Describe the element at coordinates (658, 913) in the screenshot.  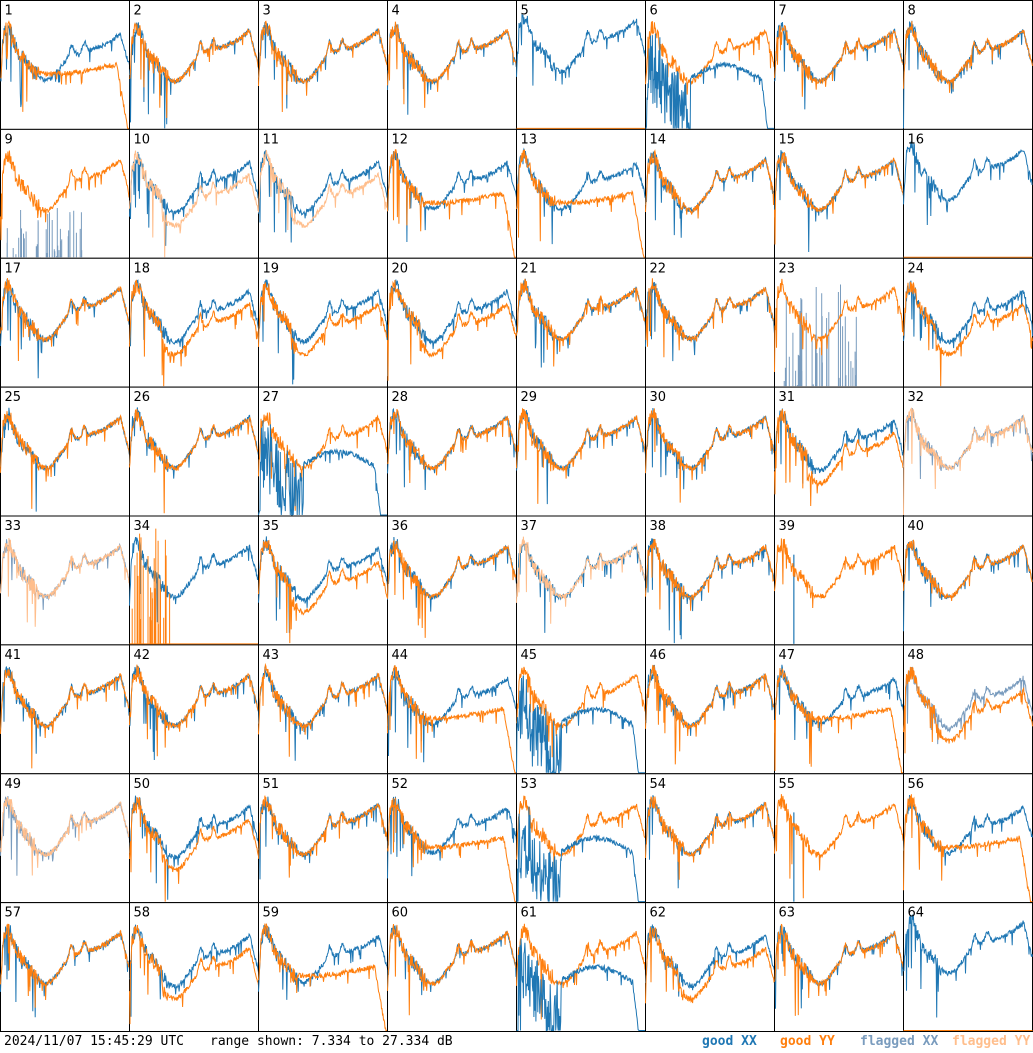
I see `panel-label: 62` at that location.